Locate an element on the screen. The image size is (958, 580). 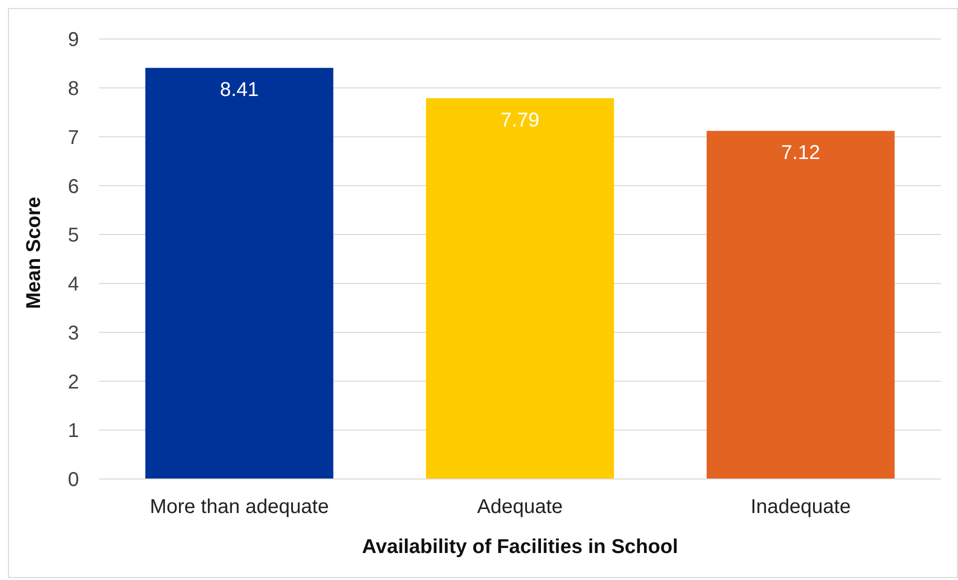
y-tick-label: 3 is located at coordinates (73, 333).